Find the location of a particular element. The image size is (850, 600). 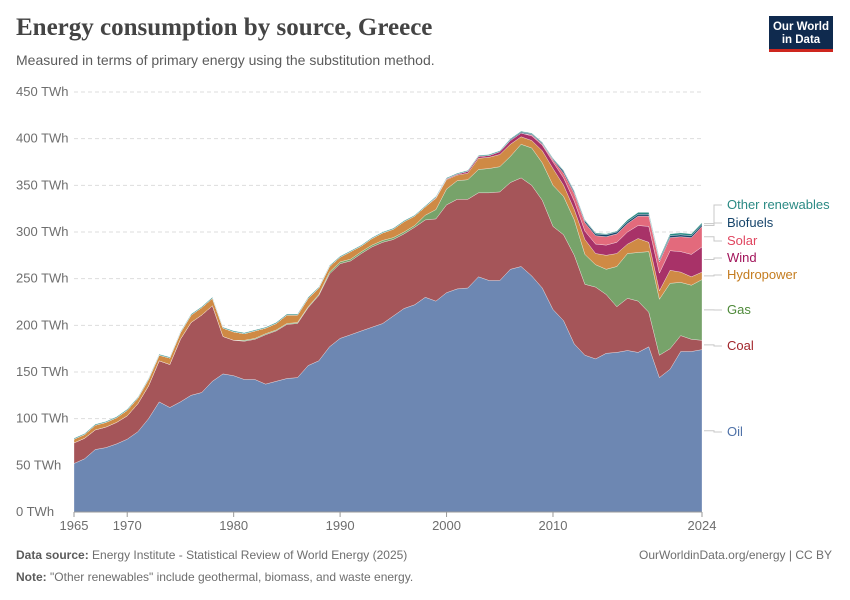

source-label: Data source: is located at coordinates (52, 555).